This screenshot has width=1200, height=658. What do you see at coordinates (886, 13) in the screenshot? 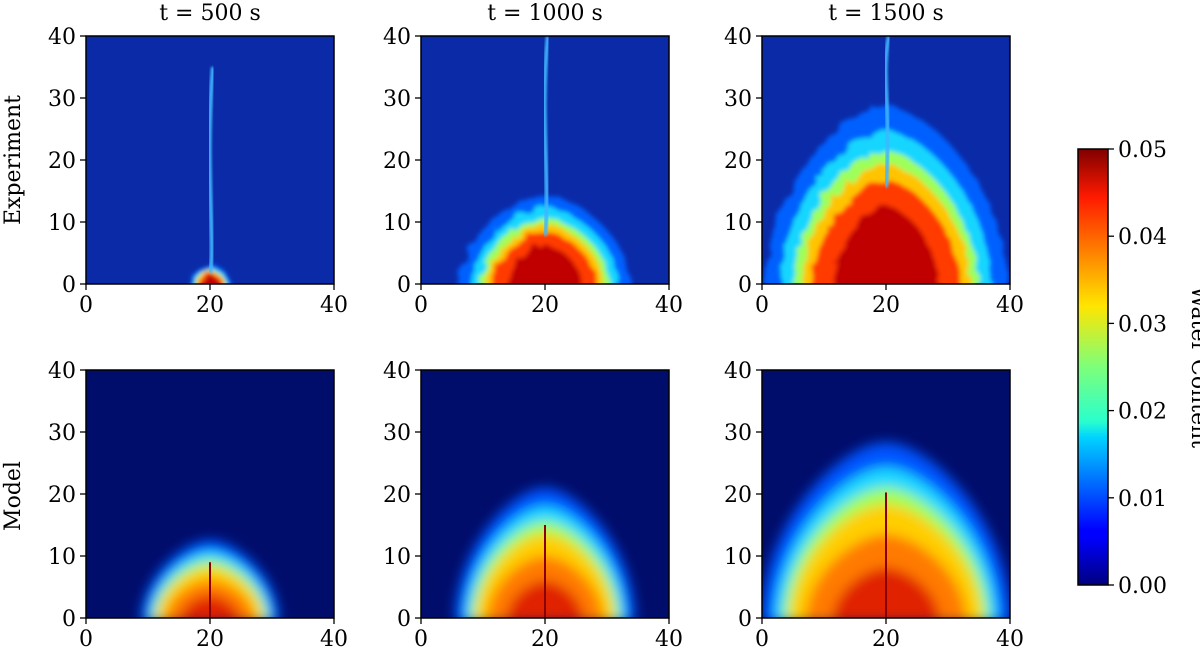
I see `column-title-3: t = 1500 s` at bounding box center [886, 13].